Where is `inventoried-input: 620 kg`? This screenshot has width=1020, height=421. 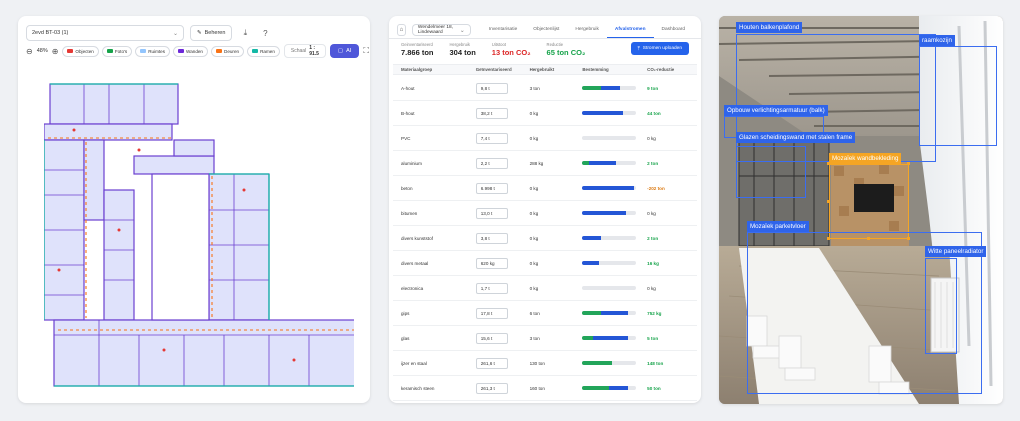 inventoried-input: 620 kg is located at coordinates (491, 263).